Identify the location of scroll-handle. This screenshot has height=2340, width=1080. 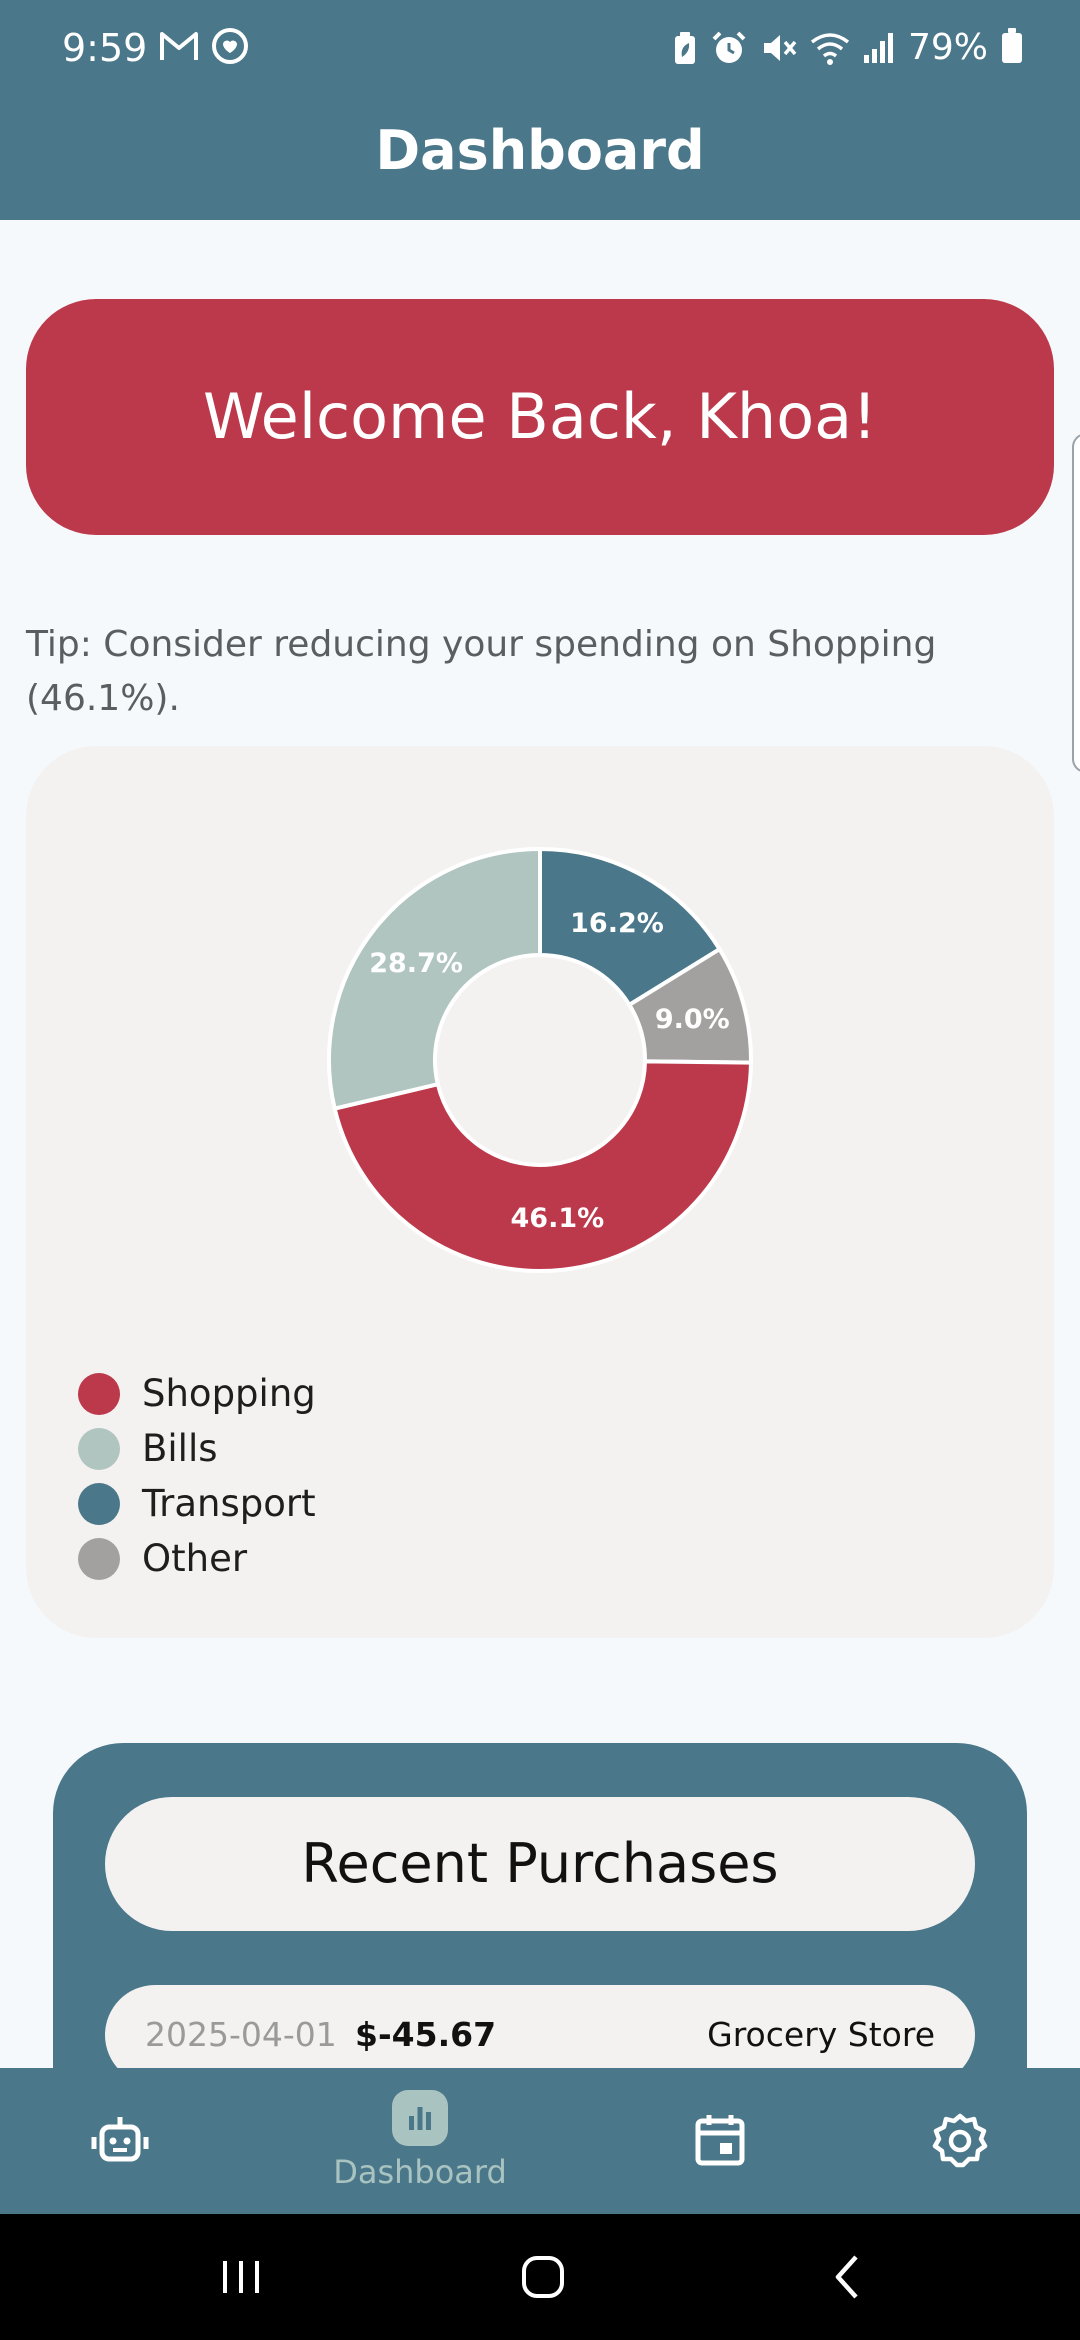
(1076, 603).